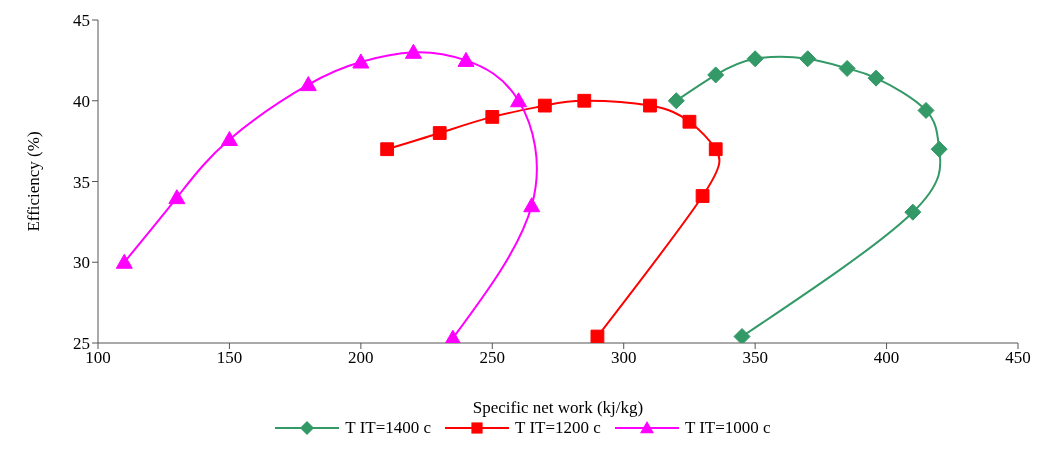 The image size is (1055, 451). Describe the element at coordinates (388, 428) in the screenshot. I see `legend-label: T IT=1400 c` at that location.